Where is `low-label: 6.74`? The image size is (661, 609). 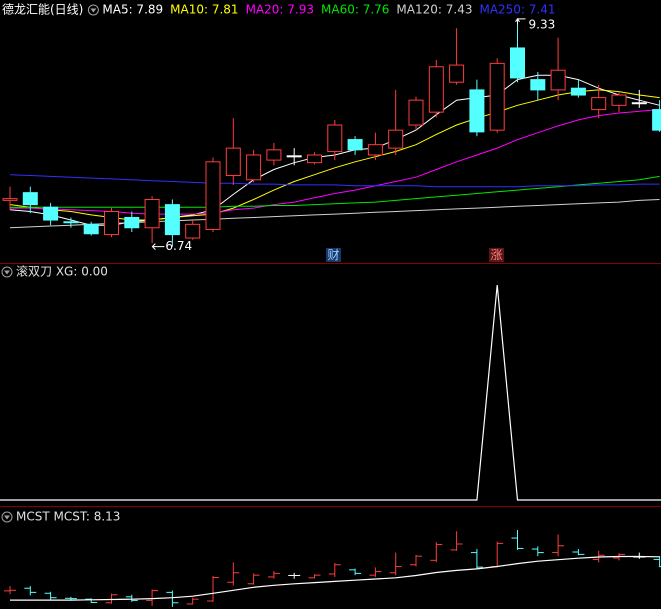
low-label: 6.74 is located at coordinates (178, 246).